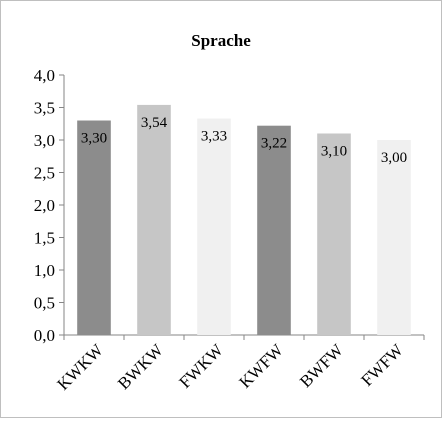  What do you see at coordinates (154, 123) in the screenshot?
I see `data-label: 3,54` at bounding box center [154, 123].